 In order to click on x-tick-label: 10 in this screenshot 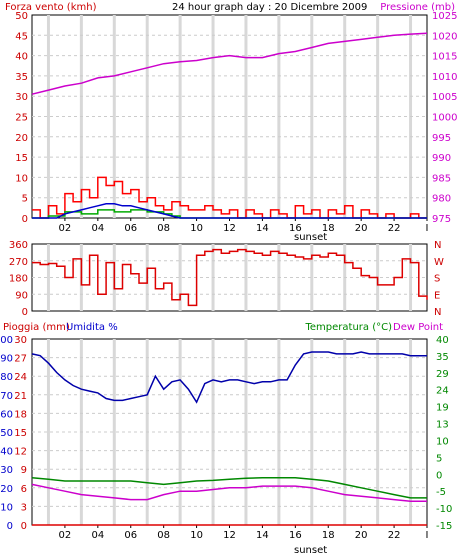, I will do `click(196, 535)`.